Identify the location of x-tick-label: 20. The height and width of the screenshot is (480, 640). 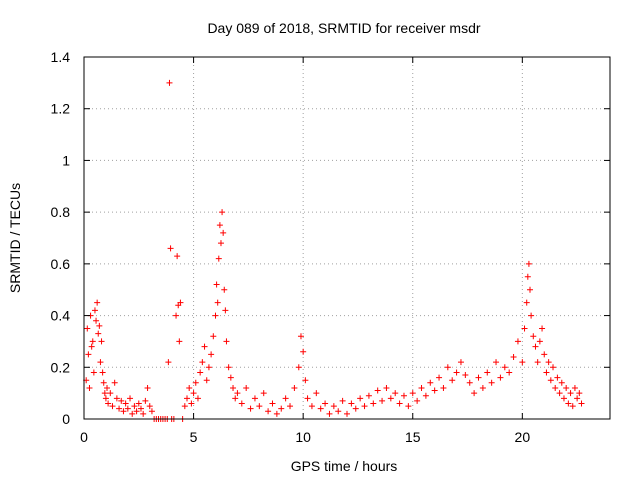
(523, 437).